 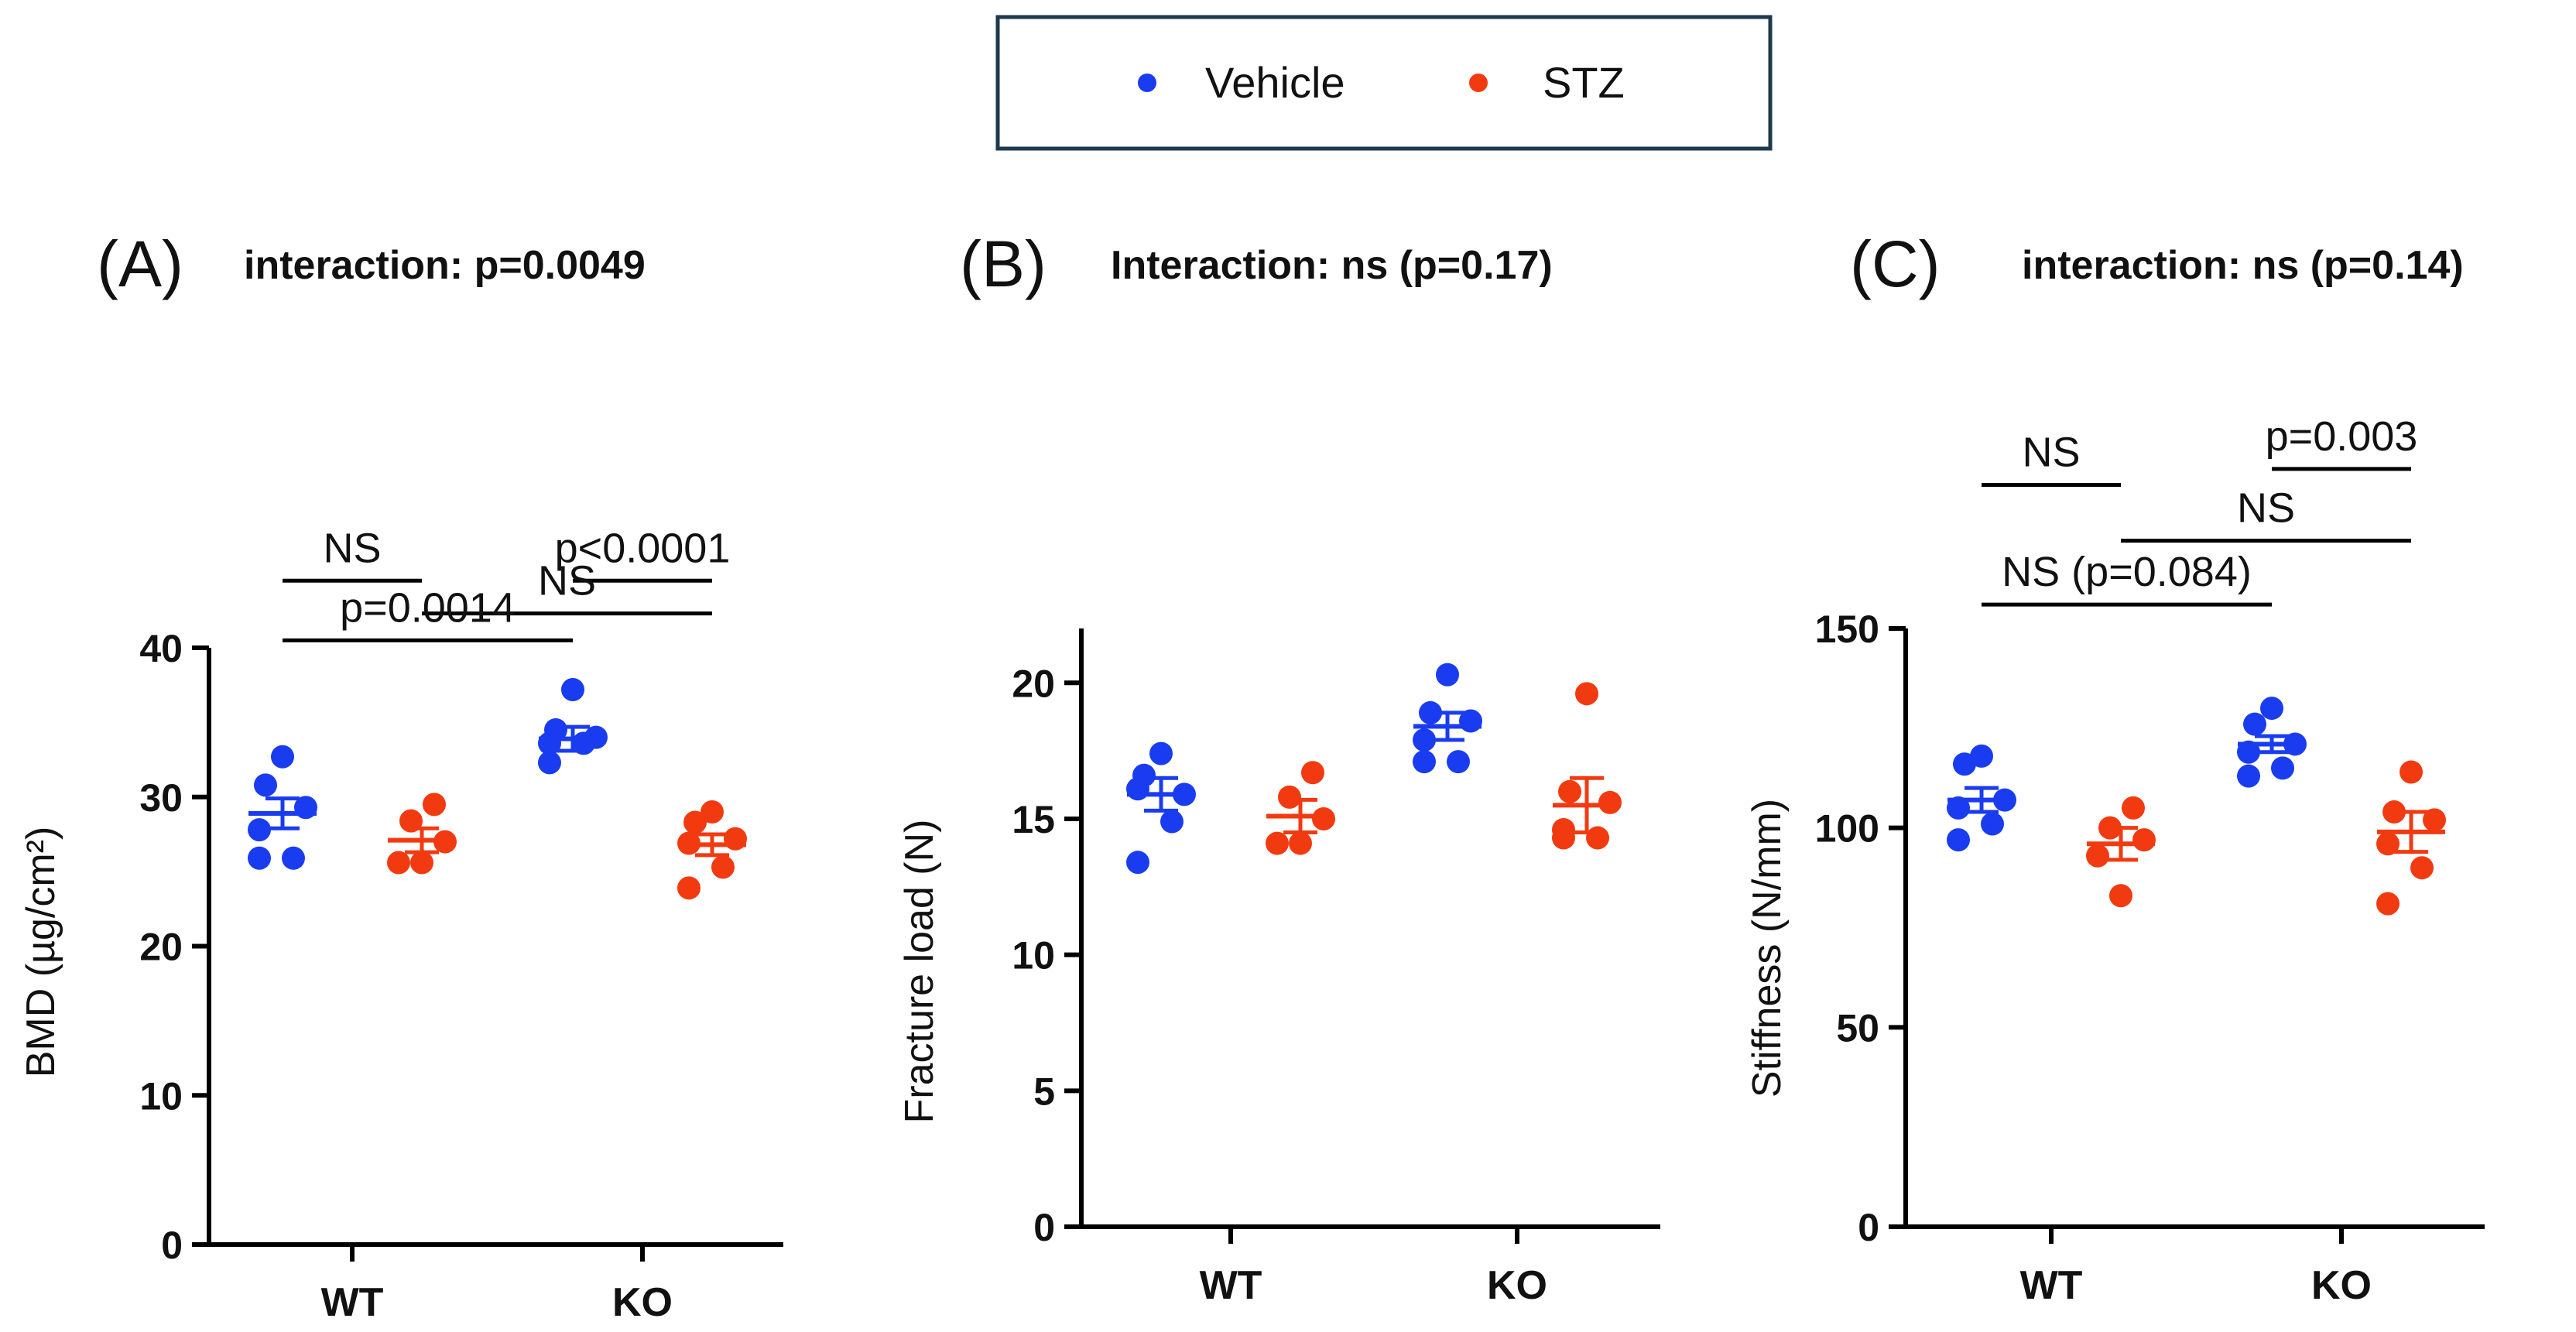 What do you see at coordinates (1332, 265) in the screenshot?
I see `panel-b-title: Interaction: ns (p=0.17)` at bounding box center [1332, 265].